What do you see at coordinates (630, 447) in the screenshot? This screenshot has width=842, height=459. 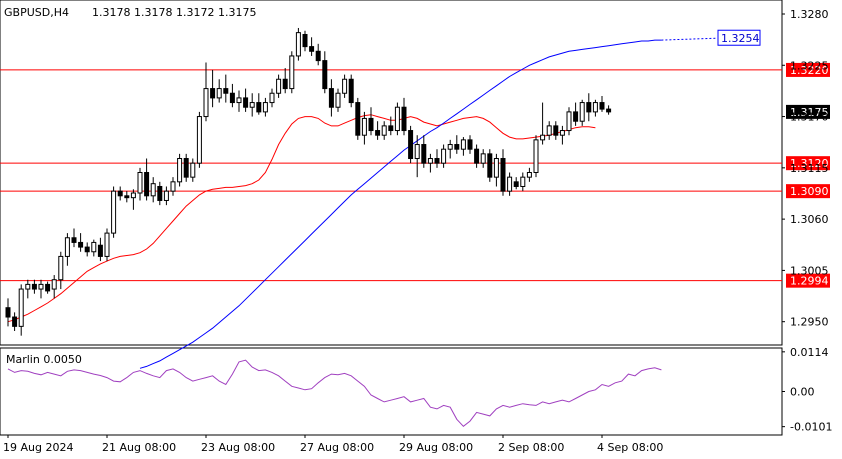 I see `time-tick-label: 4 Sep 08:00` at bounding box center [630, 447].